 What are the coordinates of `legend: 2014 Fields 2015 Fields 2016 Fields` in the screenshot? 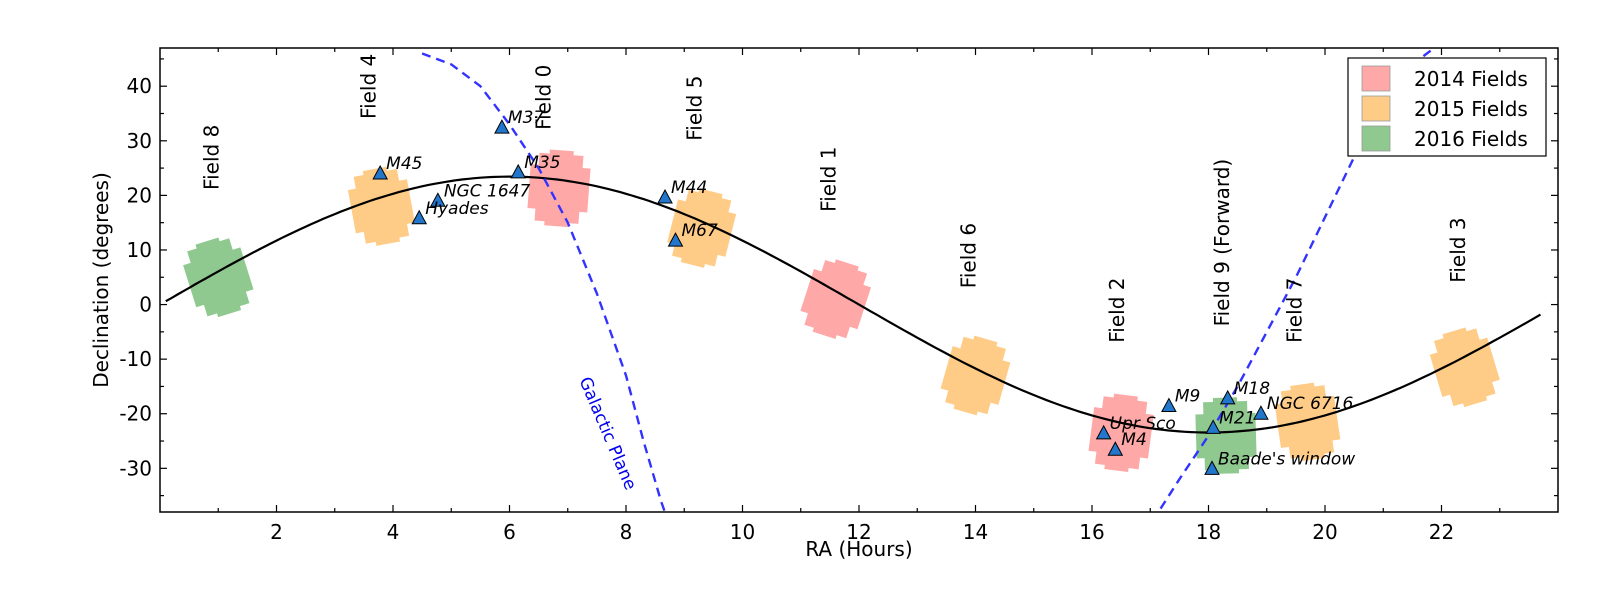 It's located at (1447, 107).